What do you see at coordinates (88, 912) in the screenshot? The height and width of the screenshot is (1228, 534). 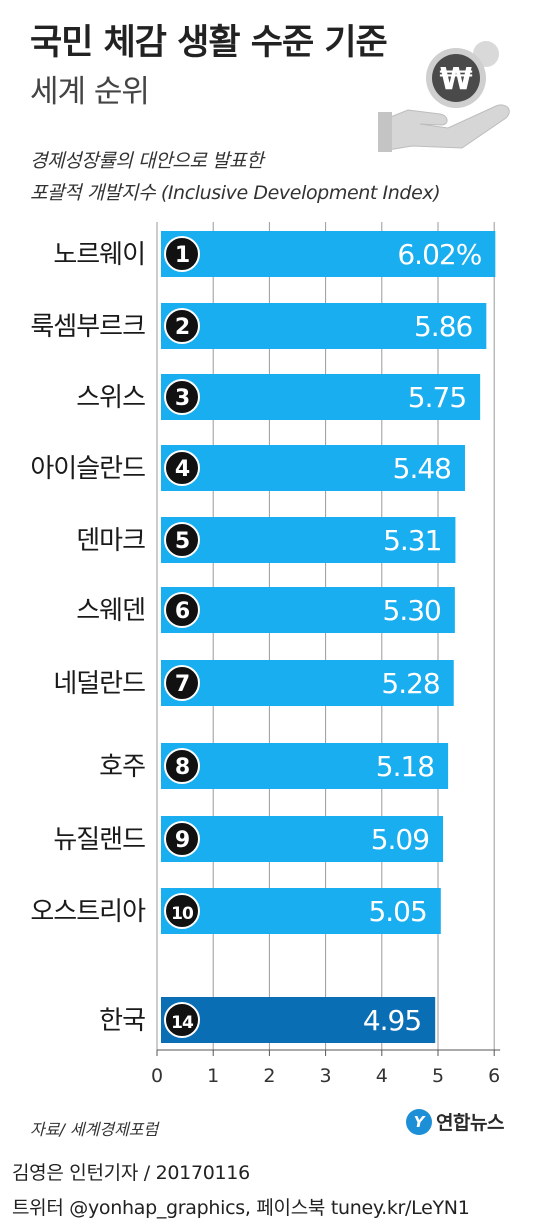 I see `category-label: 오스트리아` at bounding box center [88, 912].